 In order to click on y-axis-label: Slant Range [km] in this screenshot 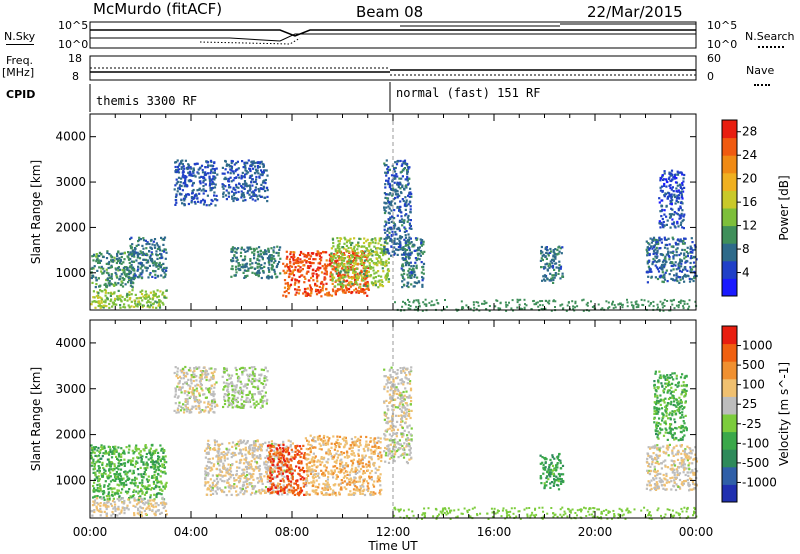, I will do `click(36, 212)`.